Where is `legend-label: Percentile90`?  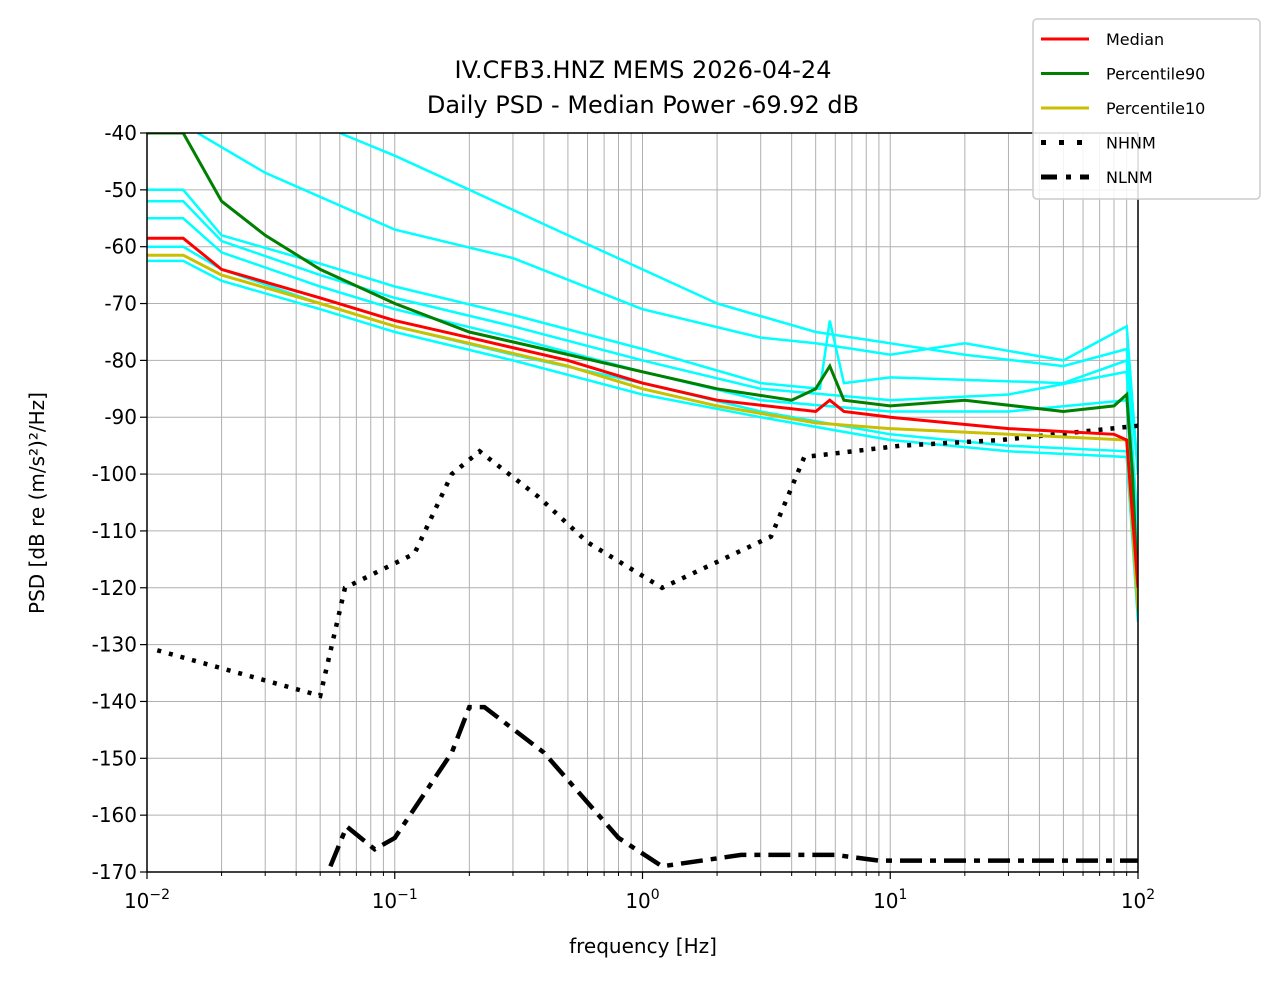
legend-label: Percentile90 is located at coordinates (1155, 74).